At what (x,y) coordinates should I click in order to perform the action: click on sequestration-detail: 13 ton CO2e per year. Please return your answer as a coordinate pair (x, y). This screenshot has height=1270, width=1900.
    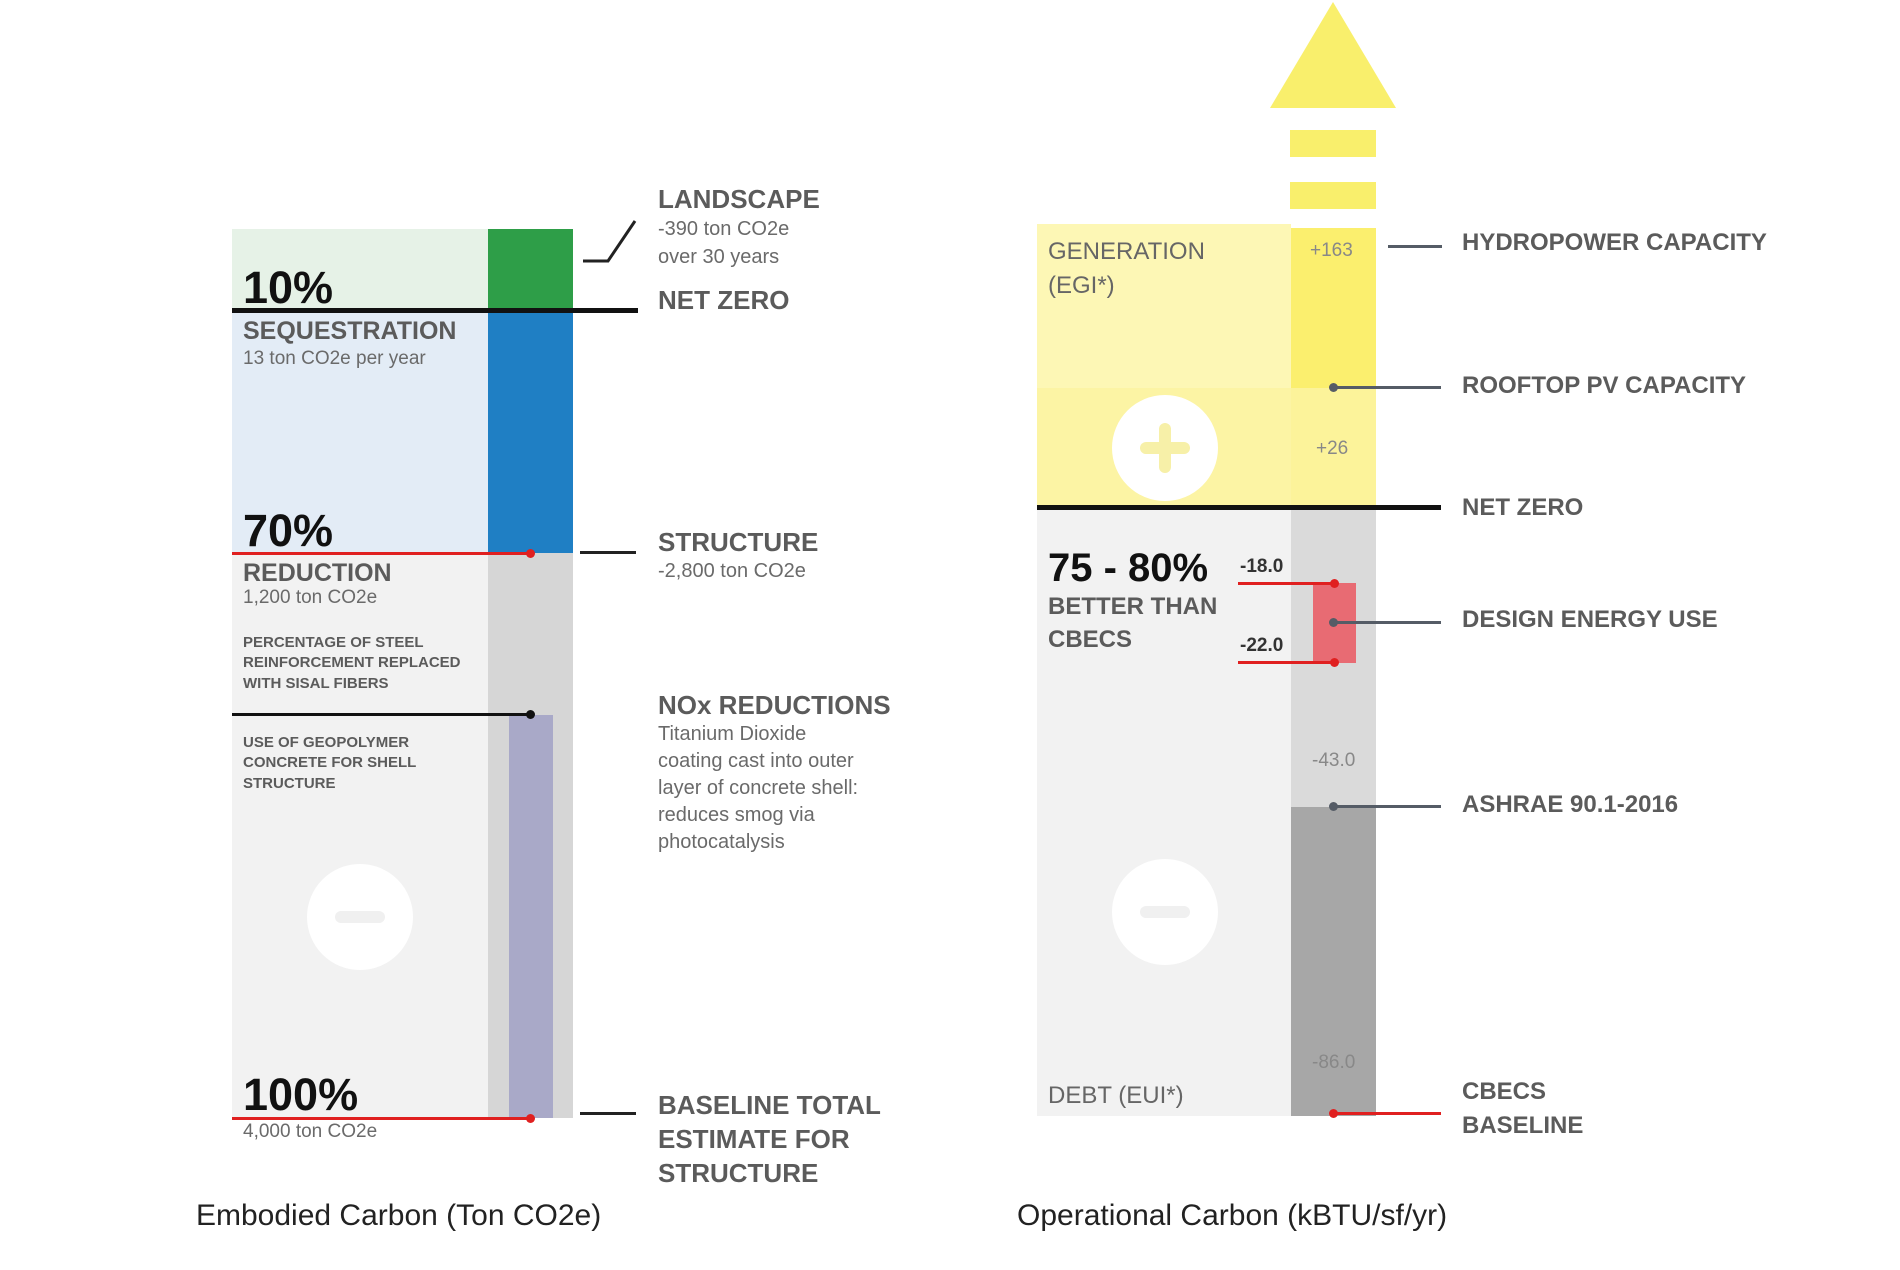
    Looking at the image, I should click on (334, 358).